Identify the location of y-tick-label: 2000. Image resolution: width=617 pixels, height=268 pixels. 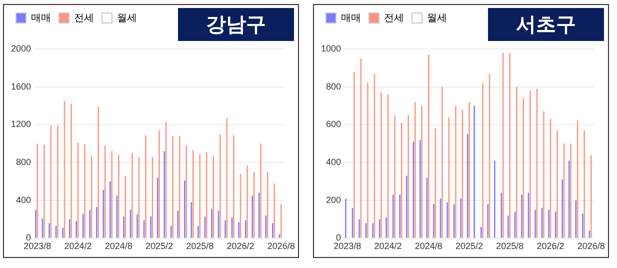
(21, 48).